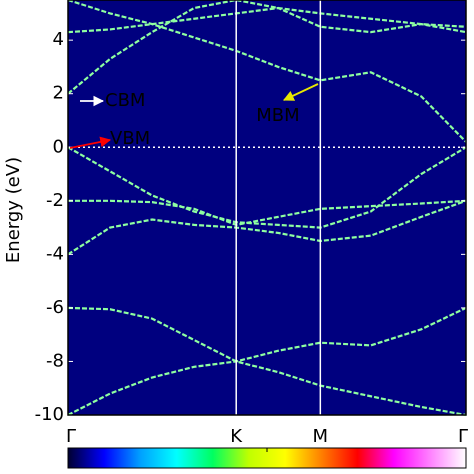 Image resolution: width=474 pixels, height=474 pixels. Describe the element at coordinates (49, 414) in the screenshot. I see `y-tick-label: -10` at that location.